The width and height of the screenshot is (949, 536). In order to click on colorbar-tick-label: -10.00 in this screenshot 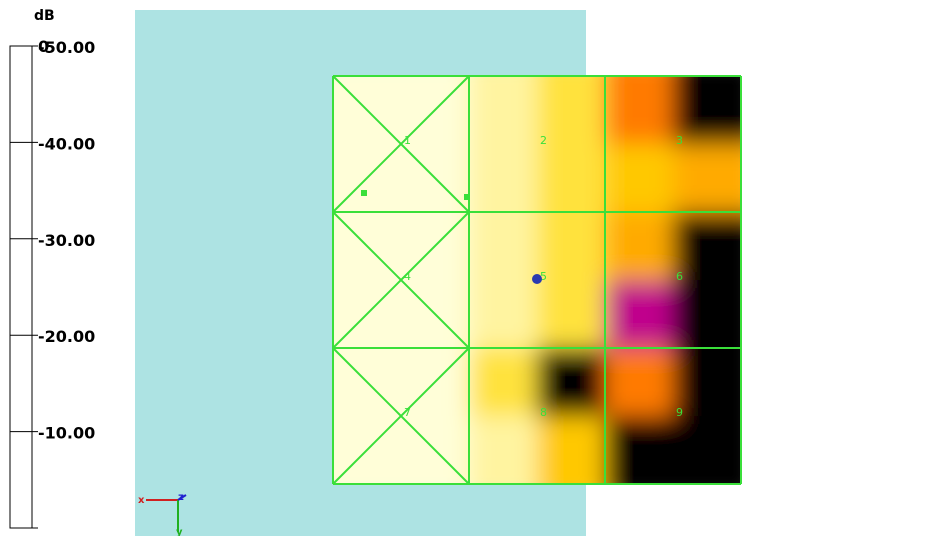, I will do `click(66, 433)`.